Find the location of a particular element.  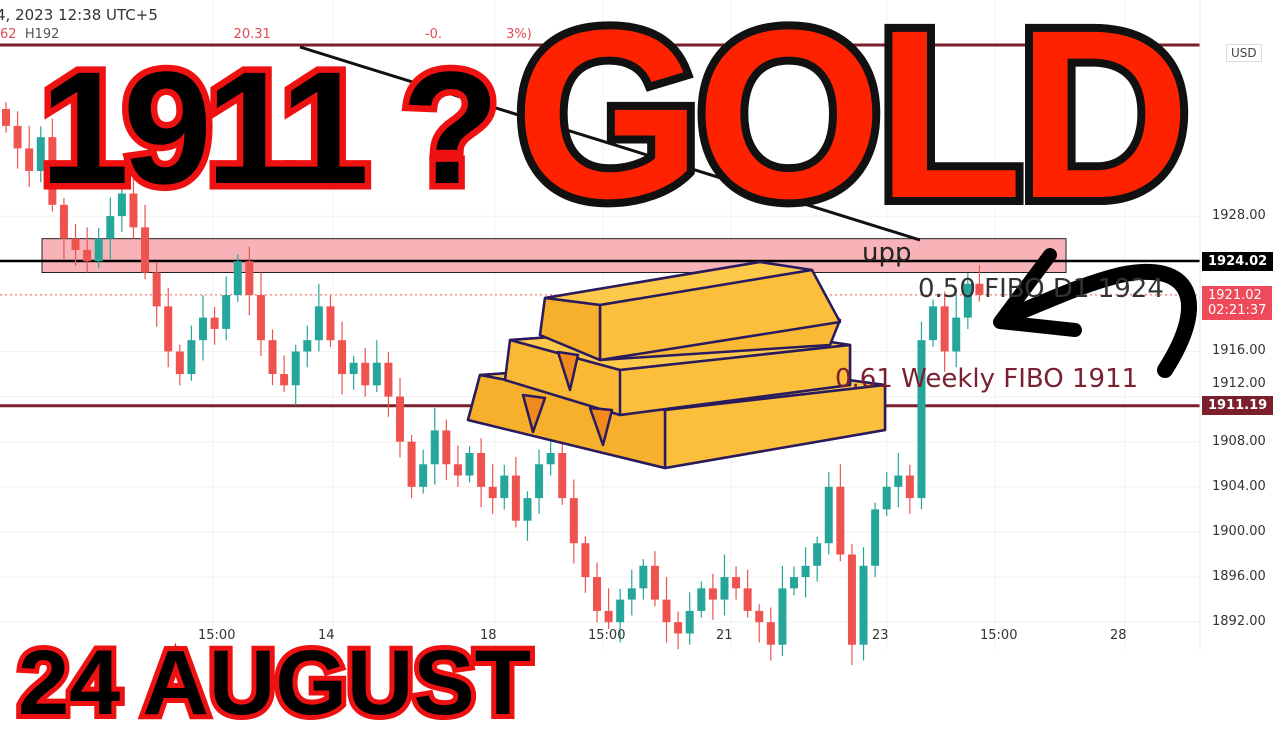

weekly-fibo-price-tag: 1911.19 is located at coordinates (1238, 405).